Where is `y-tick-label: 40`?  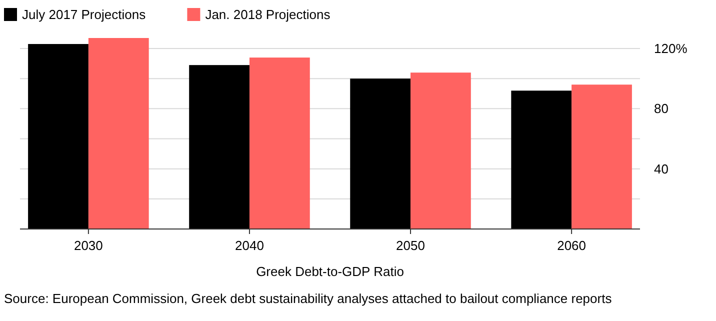 y-tick-label: 40 is located at coordinates (661, 168).